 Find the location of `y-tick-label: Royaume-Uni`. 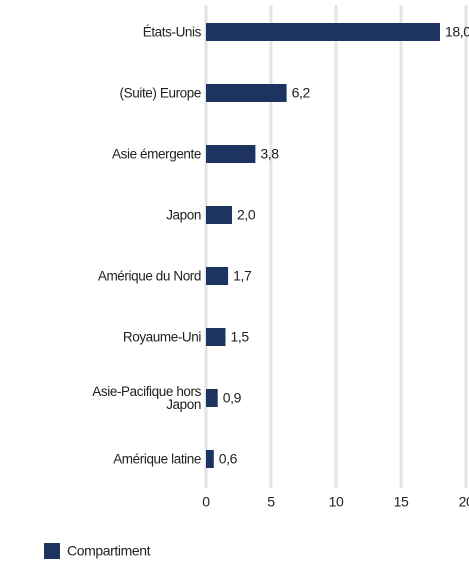

y-tick-label: Royaume-Uni is located at coordinates (162, 337).